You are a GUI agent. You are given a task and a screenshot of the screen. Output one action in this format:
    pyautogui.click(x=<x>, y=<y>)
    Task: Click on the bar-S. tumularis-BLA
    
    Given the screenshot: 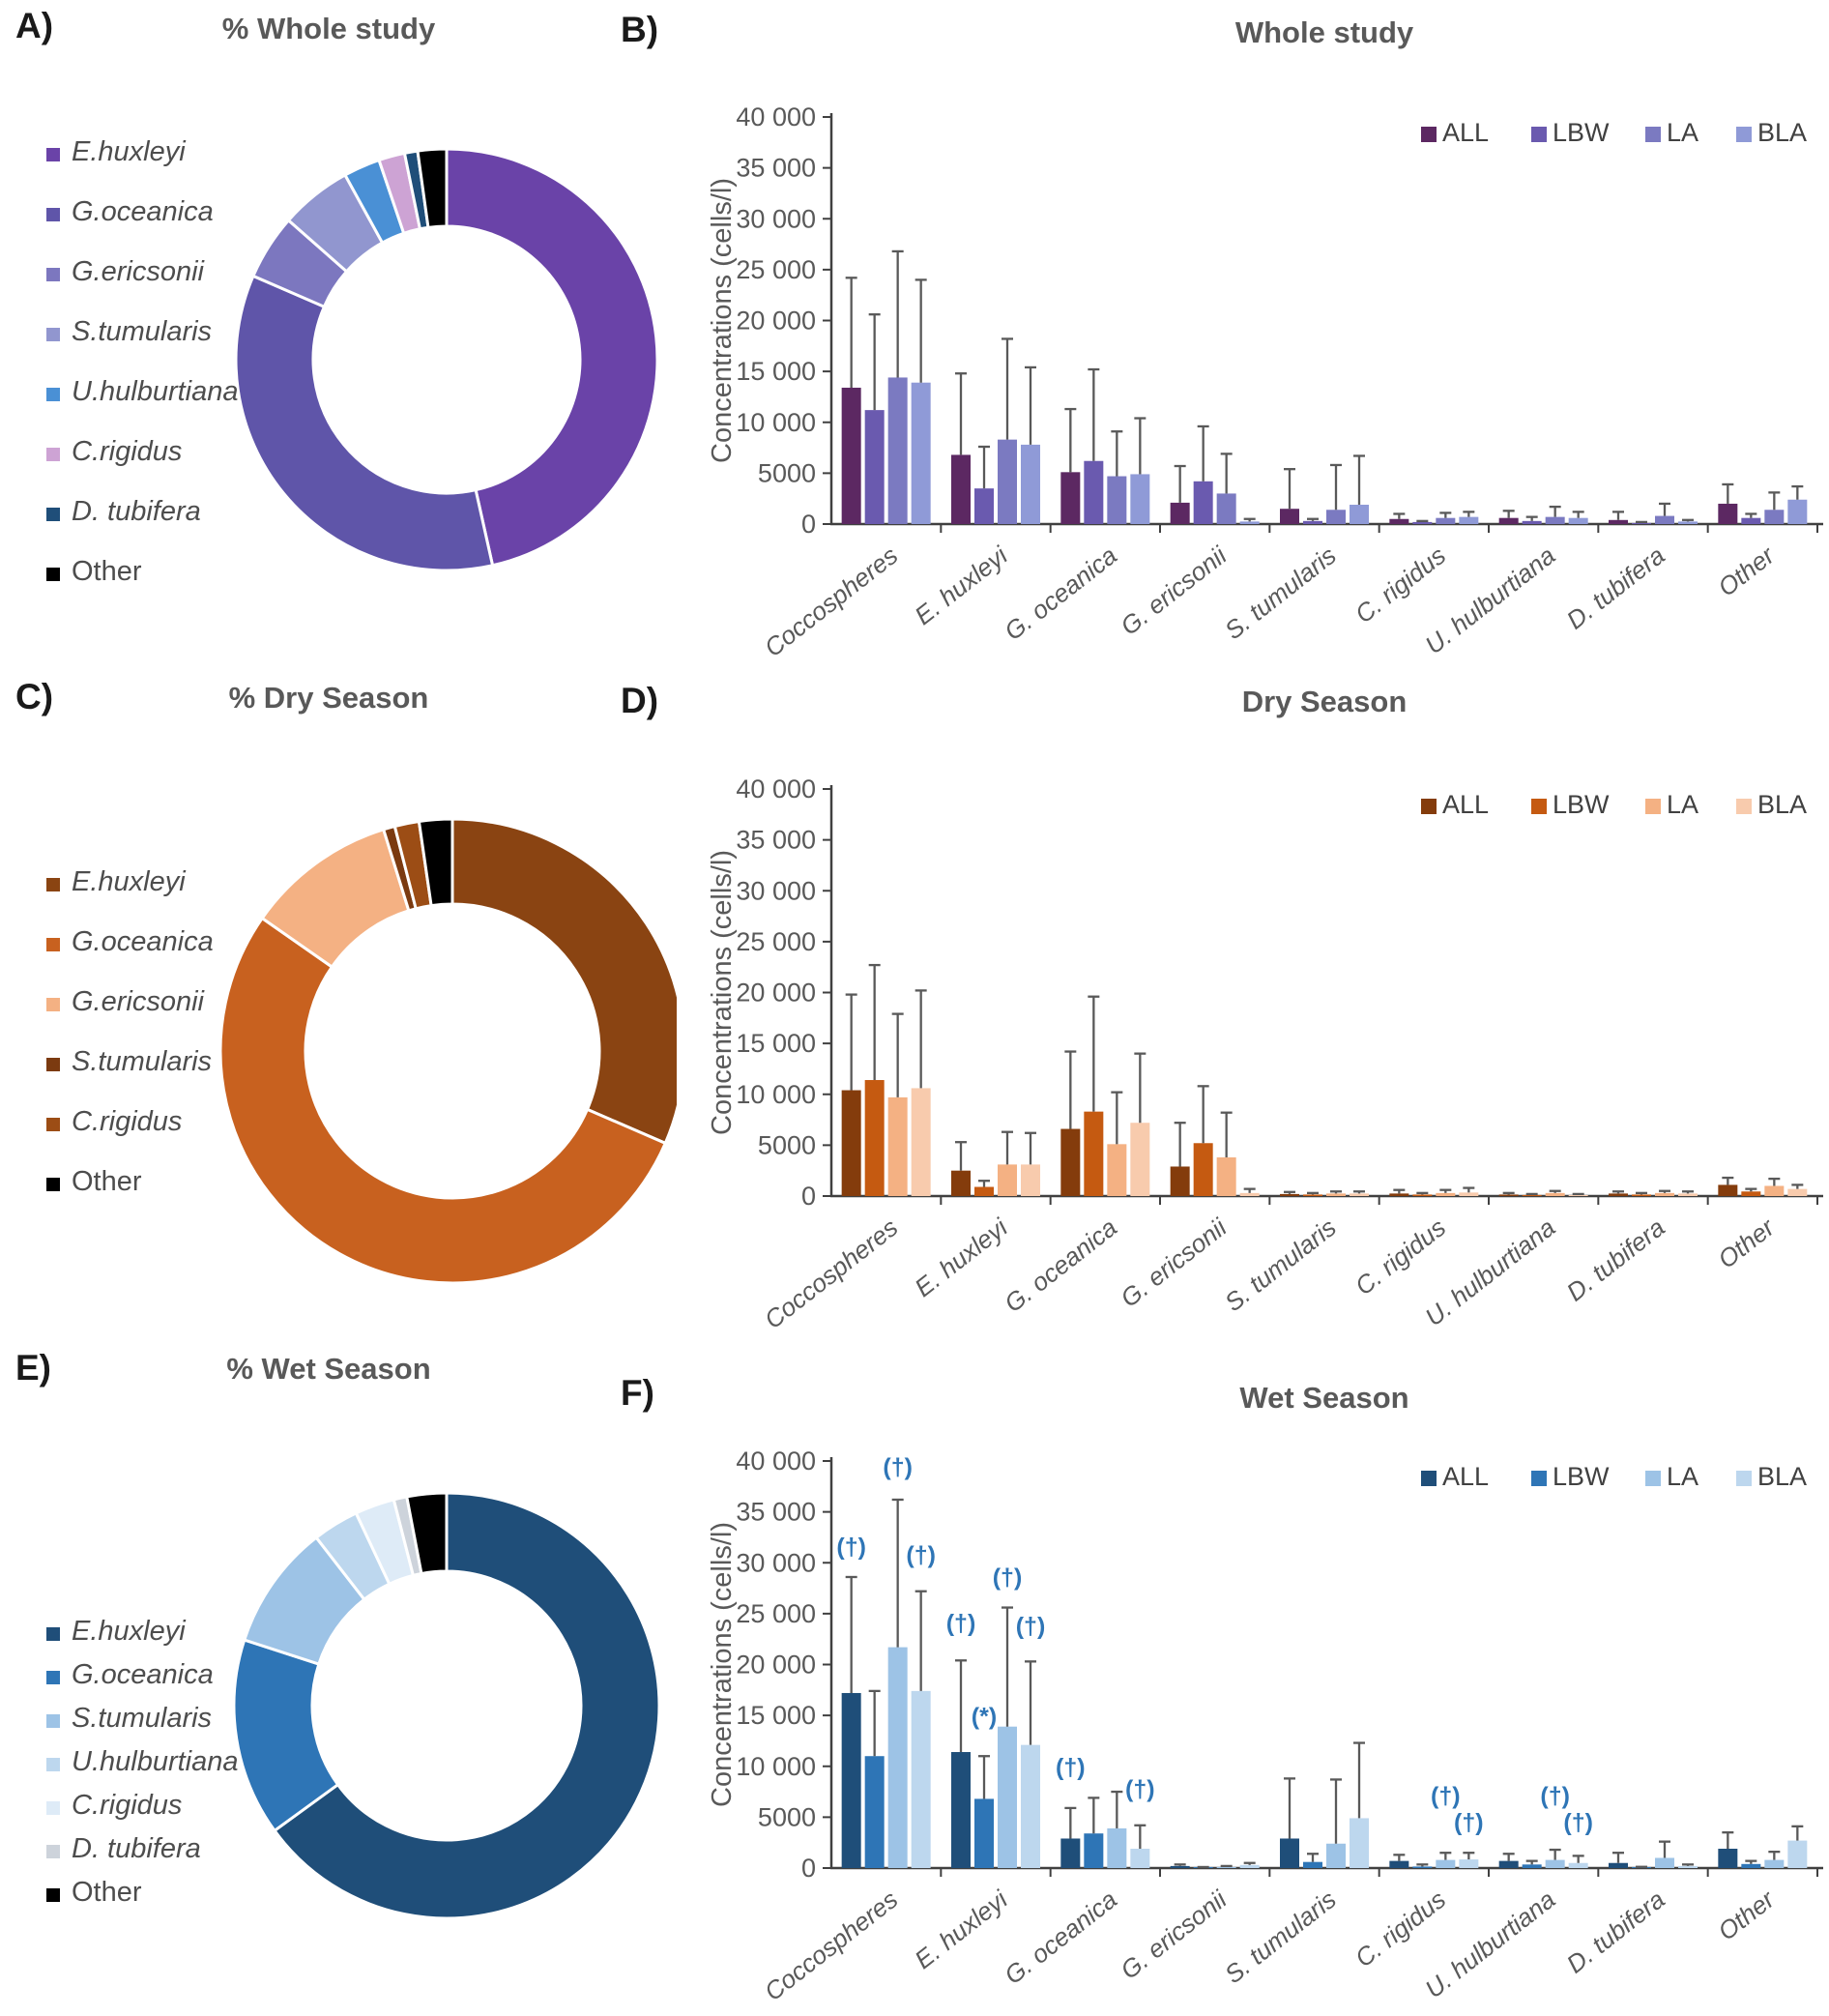 What is the action you would take?
    pyautogui.click(x=1359, y=1194)
    